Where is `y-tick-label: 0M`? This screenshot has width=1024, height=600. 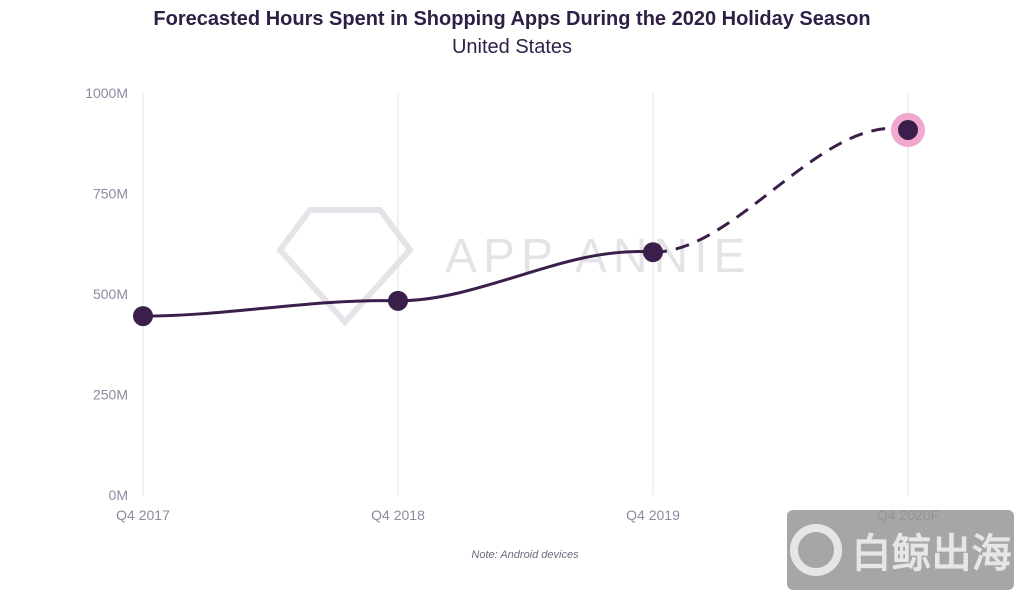
y-tick-label: 0M is located at coordinates (118, 495).